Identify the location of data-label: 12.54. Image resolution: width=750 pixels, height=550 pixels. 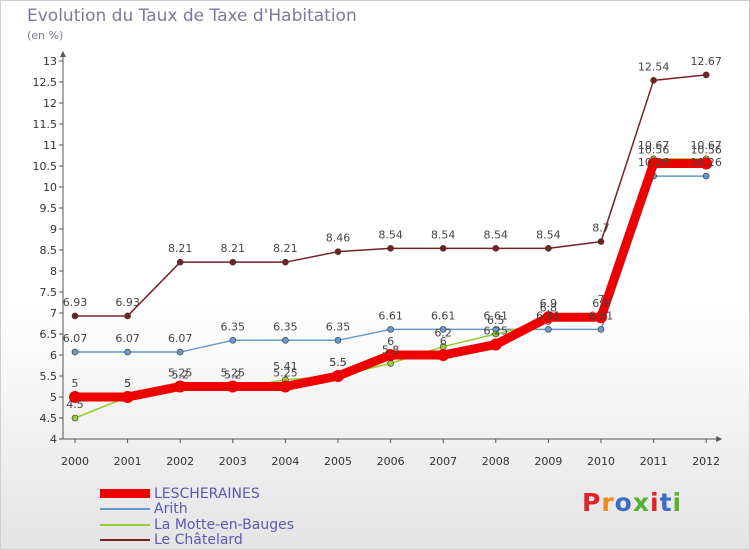
(654, 66).